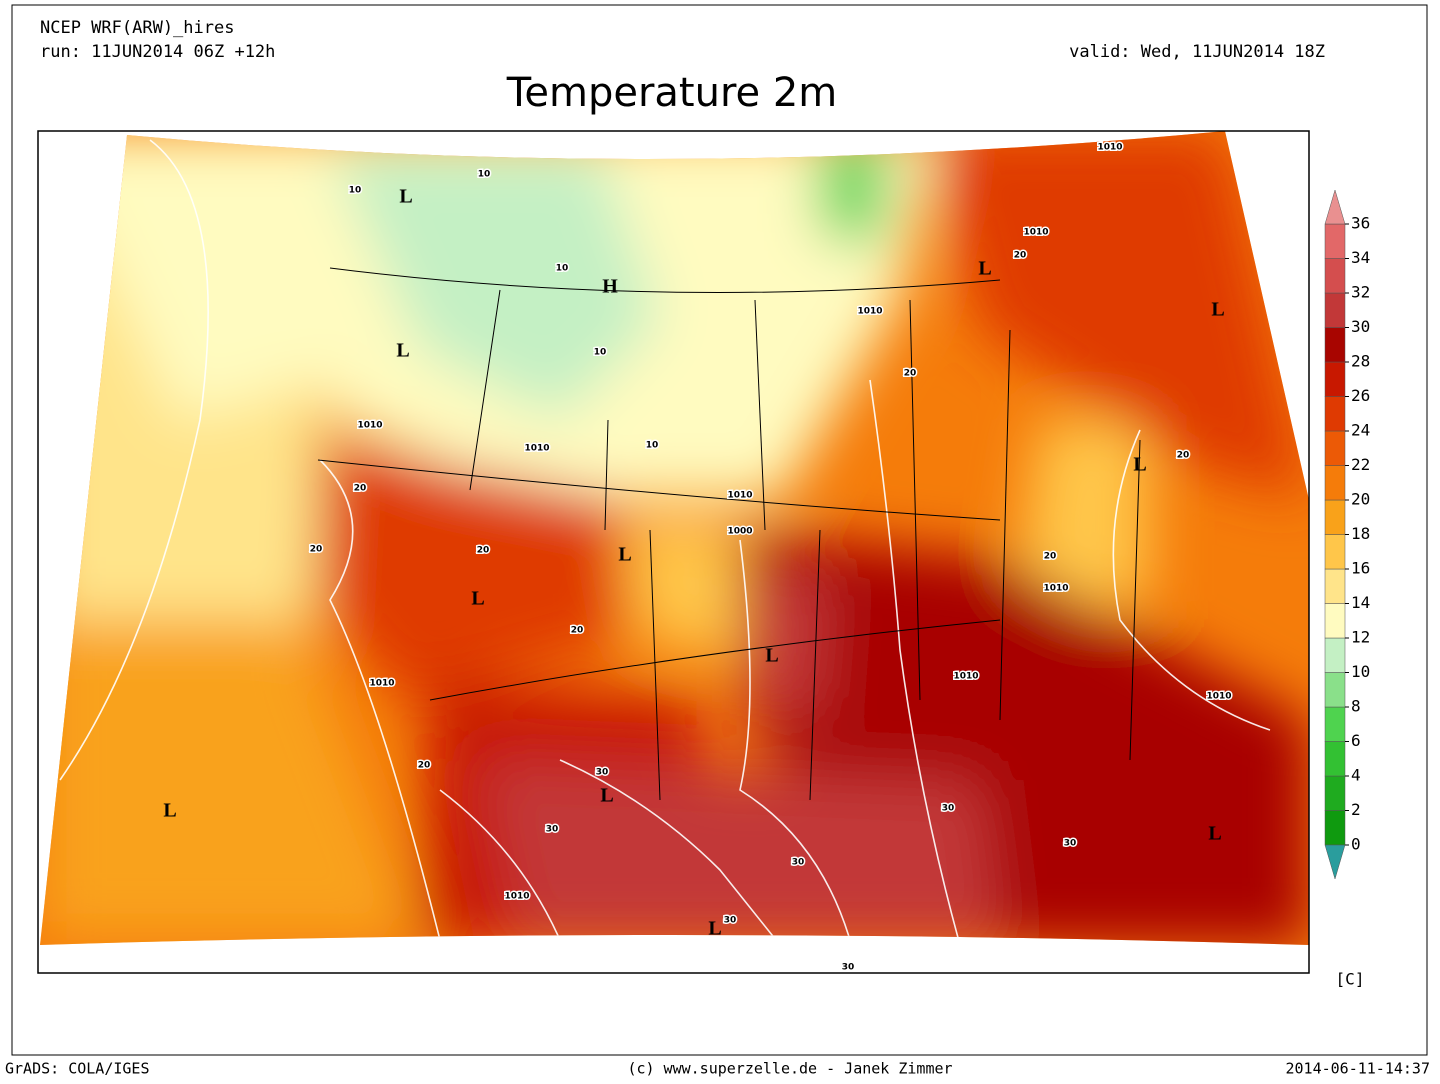  Describe the element at coordinates (1356, 775) in the screenshot. I see `colorbar-tick-label: 4` at that location.